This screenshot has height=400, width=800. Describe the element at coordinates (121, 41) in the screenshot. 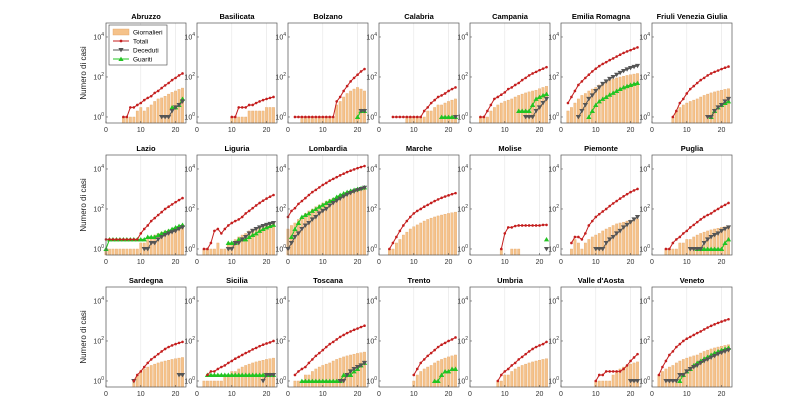

I see `legend-marker-totali` at that location.